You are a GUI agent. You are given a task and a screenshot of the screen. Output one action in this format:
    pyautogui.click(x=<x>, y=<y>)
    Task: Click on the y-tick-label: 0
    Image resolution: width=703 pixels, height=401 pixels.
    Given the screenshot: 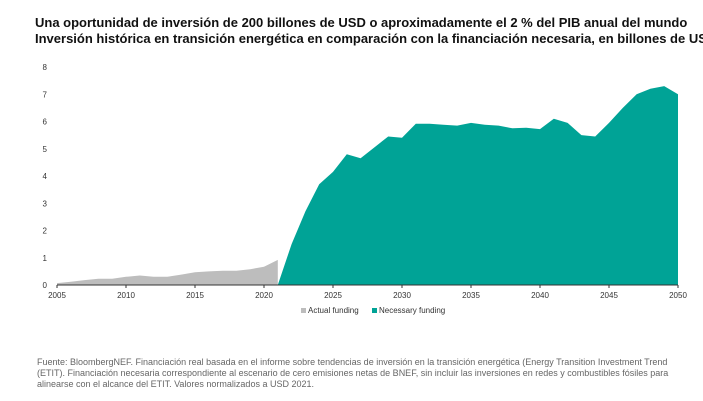 What is the action you would take?
    pyautogui.click(x=45, y=285)
    